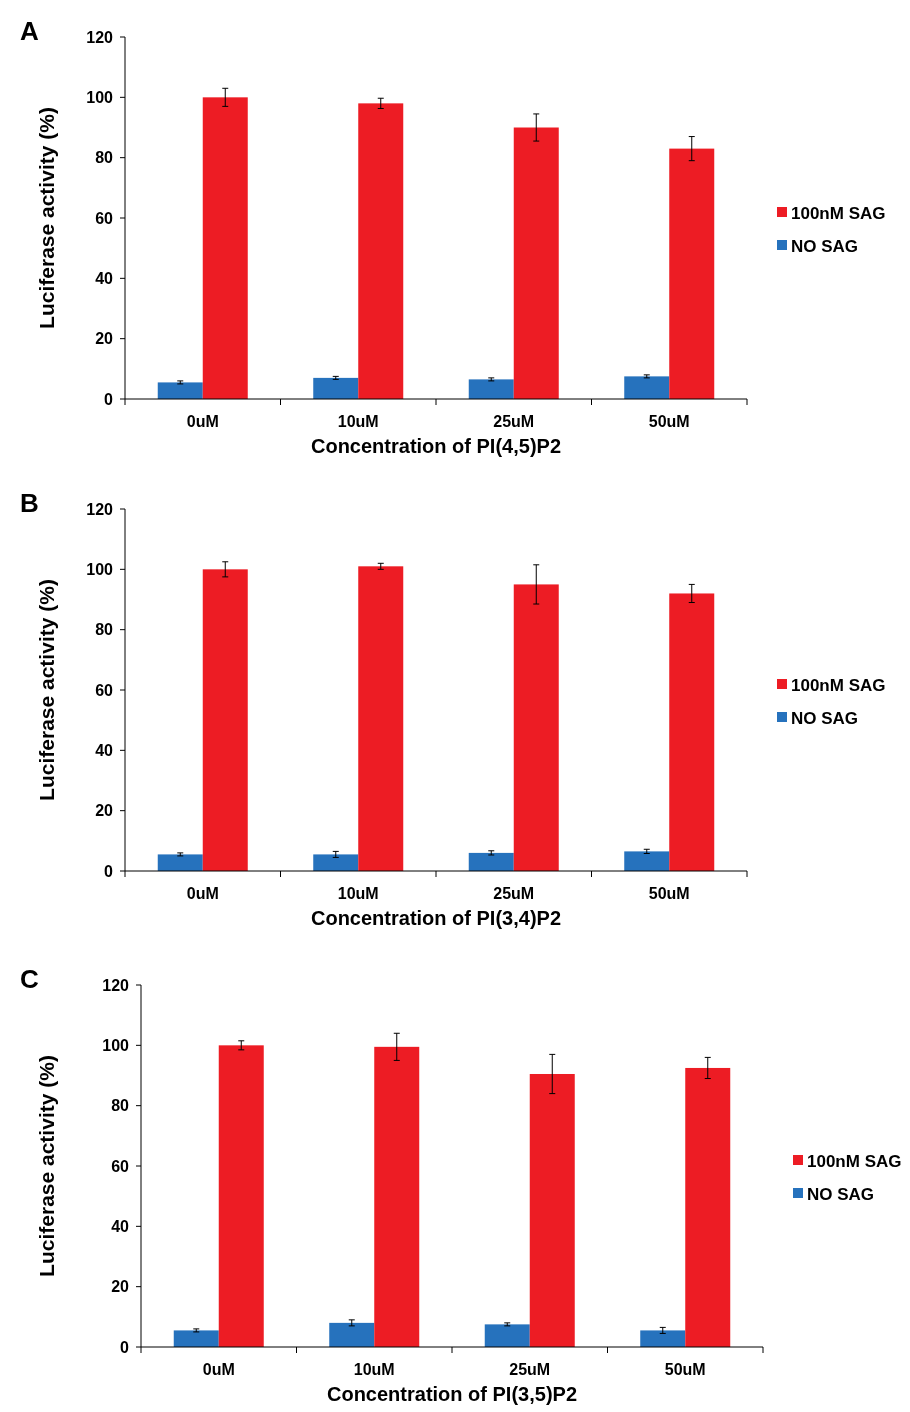 The image size is (910, 1412). I want to click on chart-title: B, so click(29, 503).